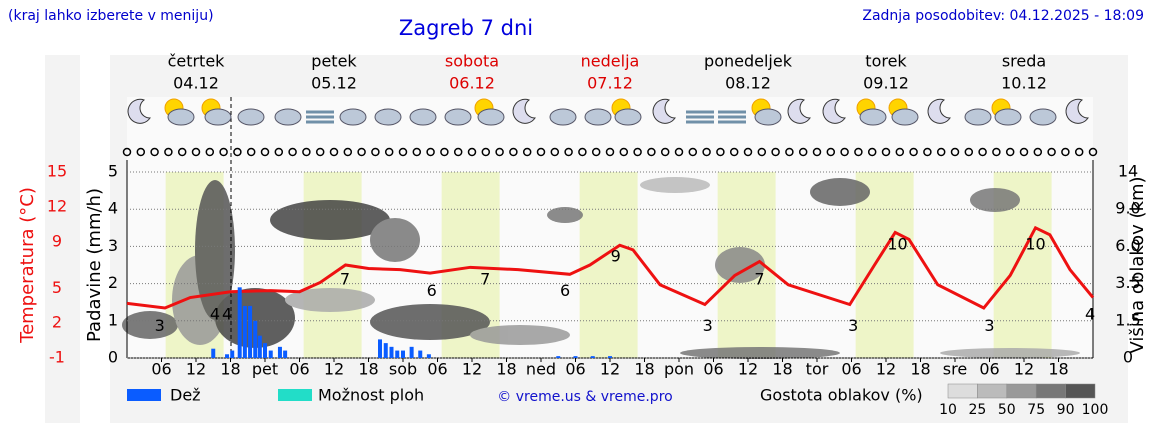  I want to click on y-tick-label: 2, so click(113, 282).